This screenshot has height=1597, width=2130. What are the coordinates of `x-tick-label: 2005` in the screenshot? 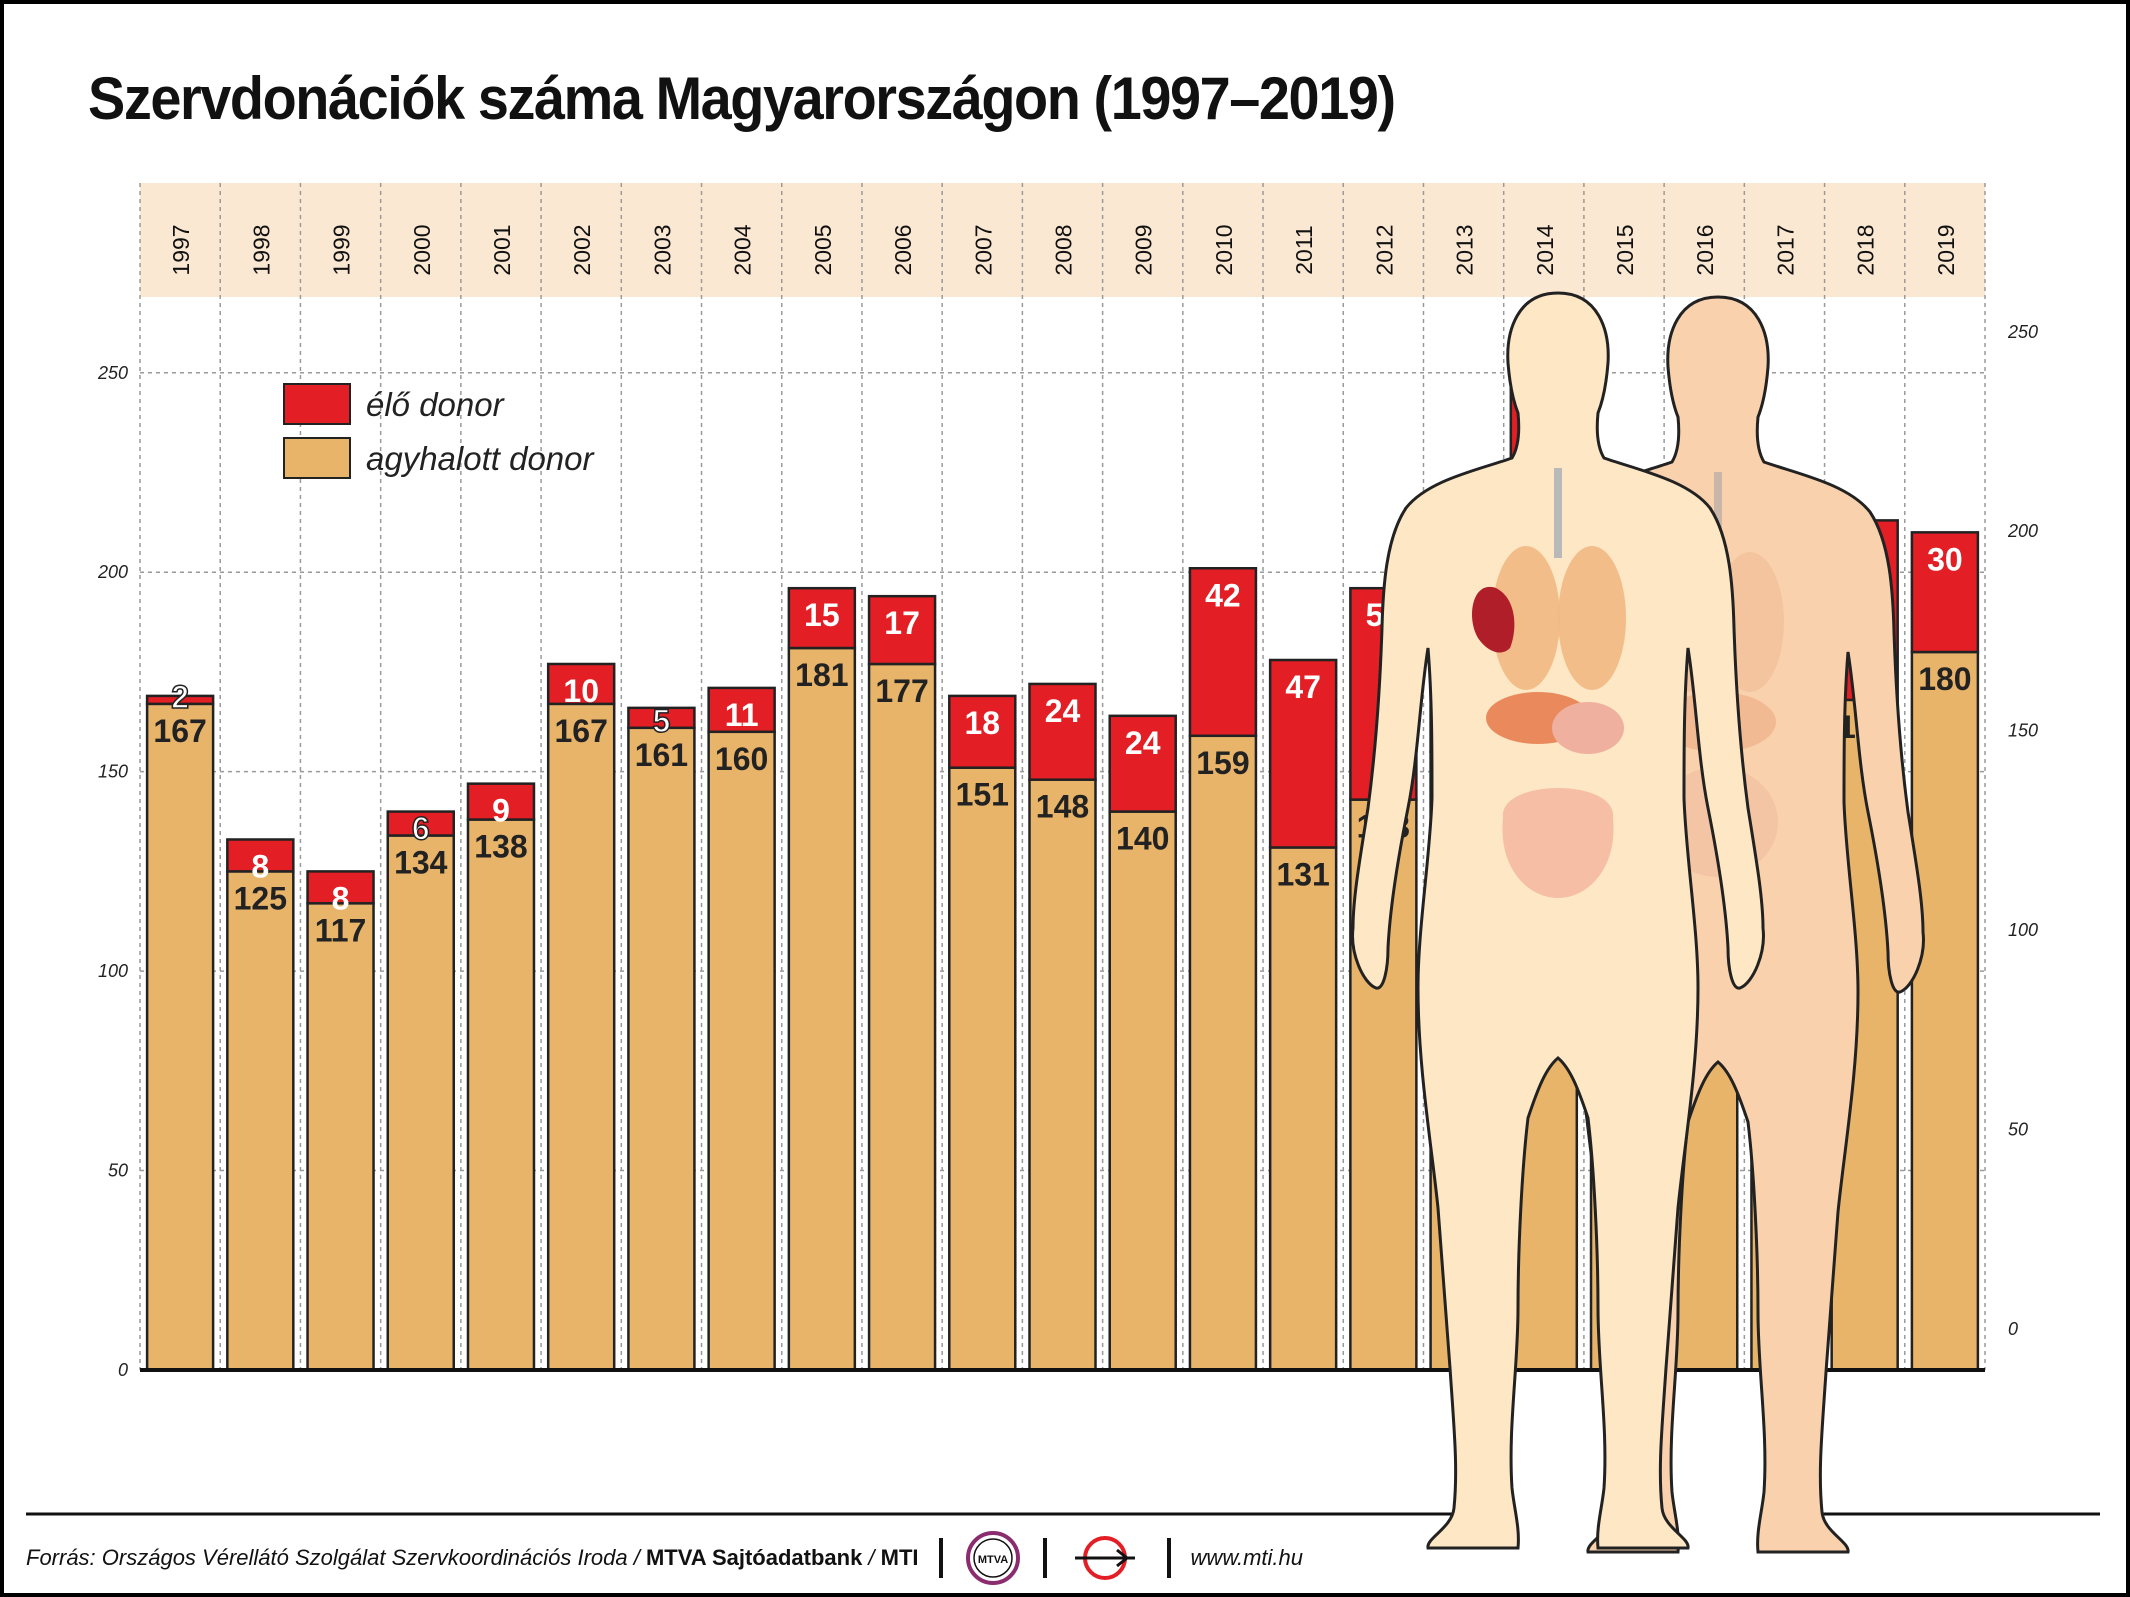 It's located at (823, 249).